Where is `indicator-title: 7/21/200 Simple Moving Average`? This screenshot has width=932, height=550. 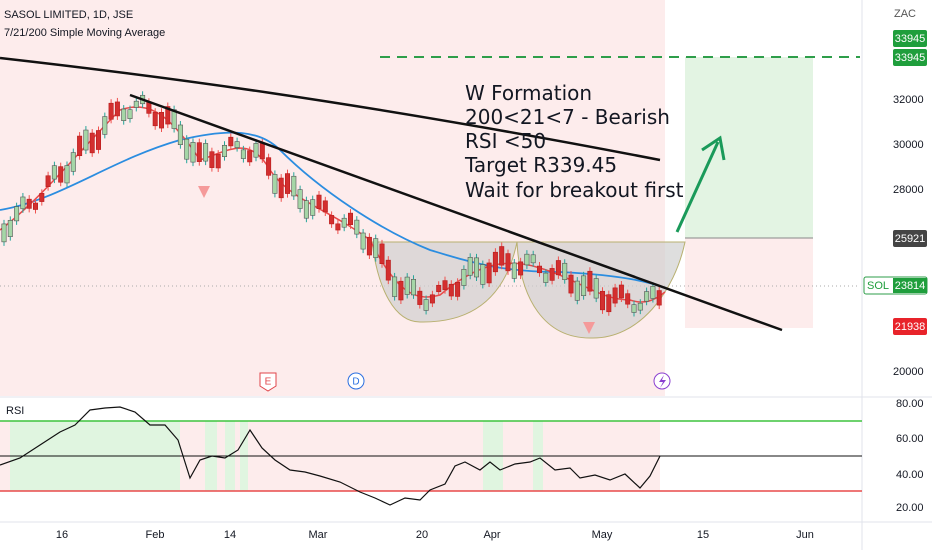 indicator-title: 7/21/200 Simple Moving Average is located at coordinates (84, 33).